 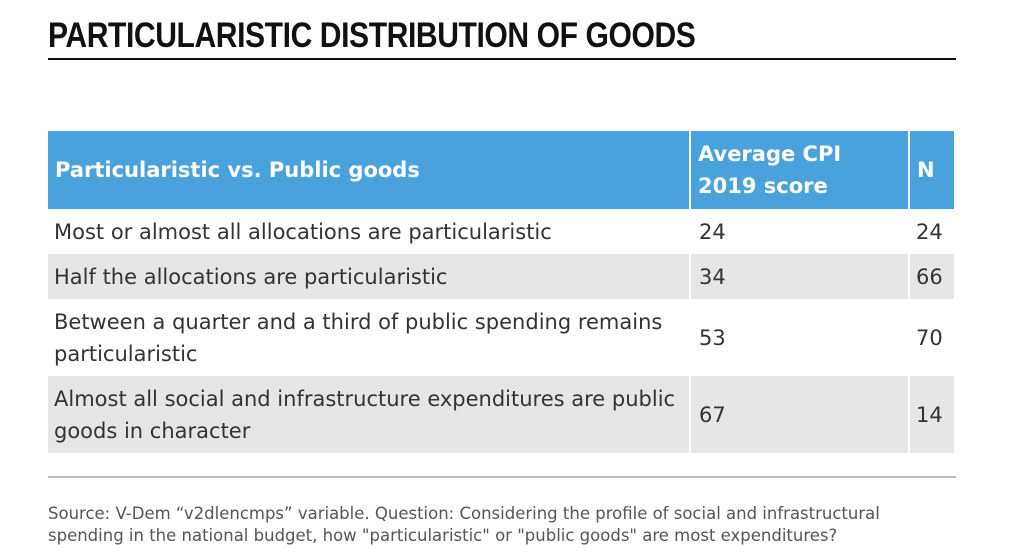 I want to click on title-divider, so click(x=502, y=59).